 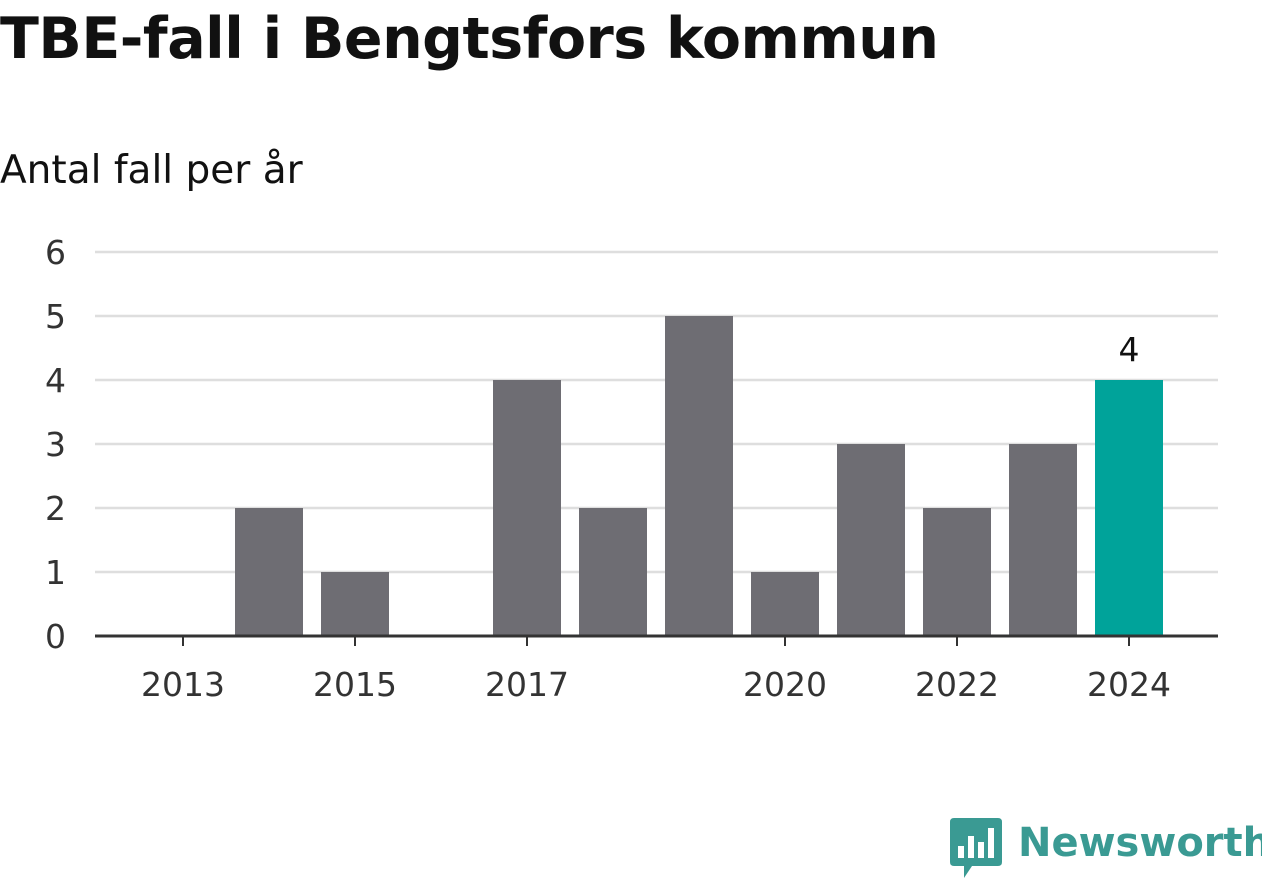 I want to click on newsworthy-logo: Newsworthy, so click(x=1106, y=849).